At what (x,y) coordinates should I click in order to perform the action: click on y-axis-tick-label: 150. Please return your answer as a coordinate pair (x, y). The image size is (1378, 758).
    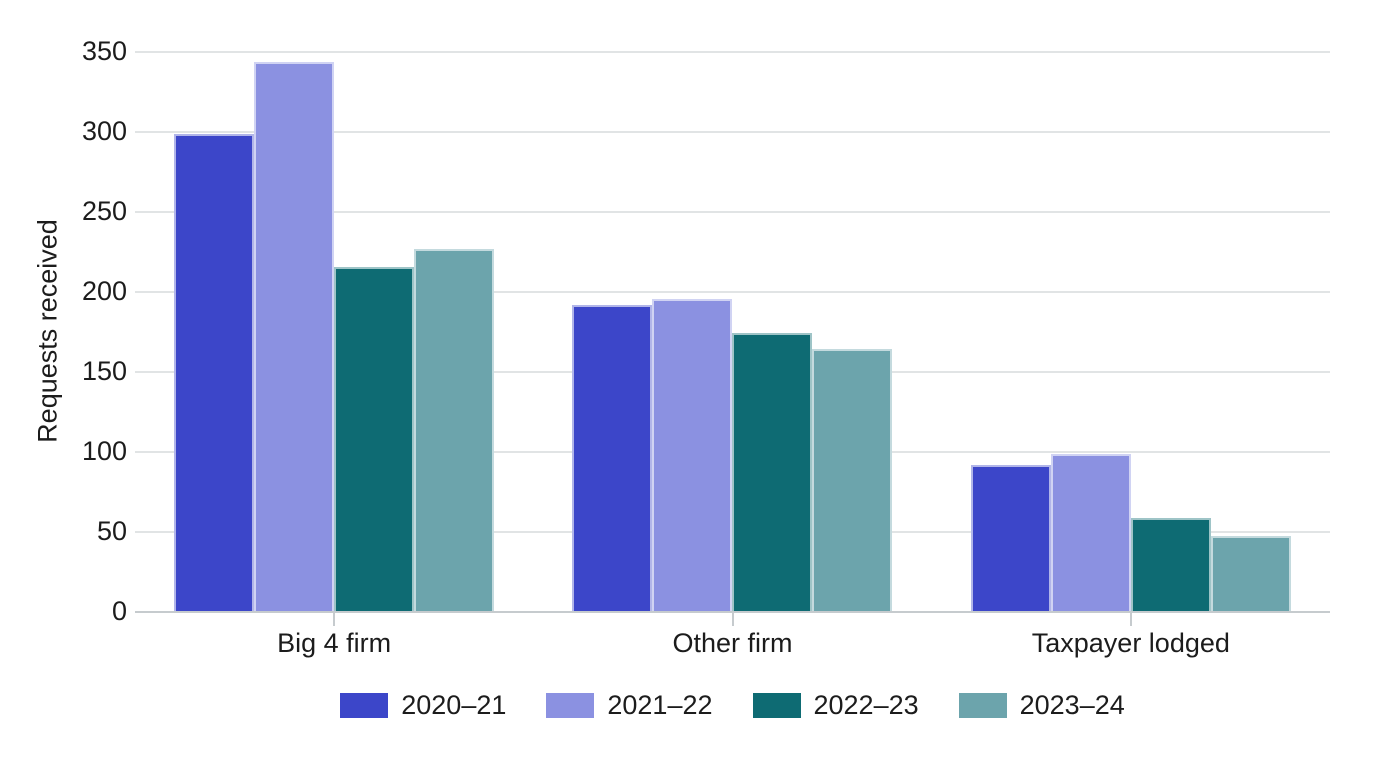
    Looking at the image, I should click on (104, 371).